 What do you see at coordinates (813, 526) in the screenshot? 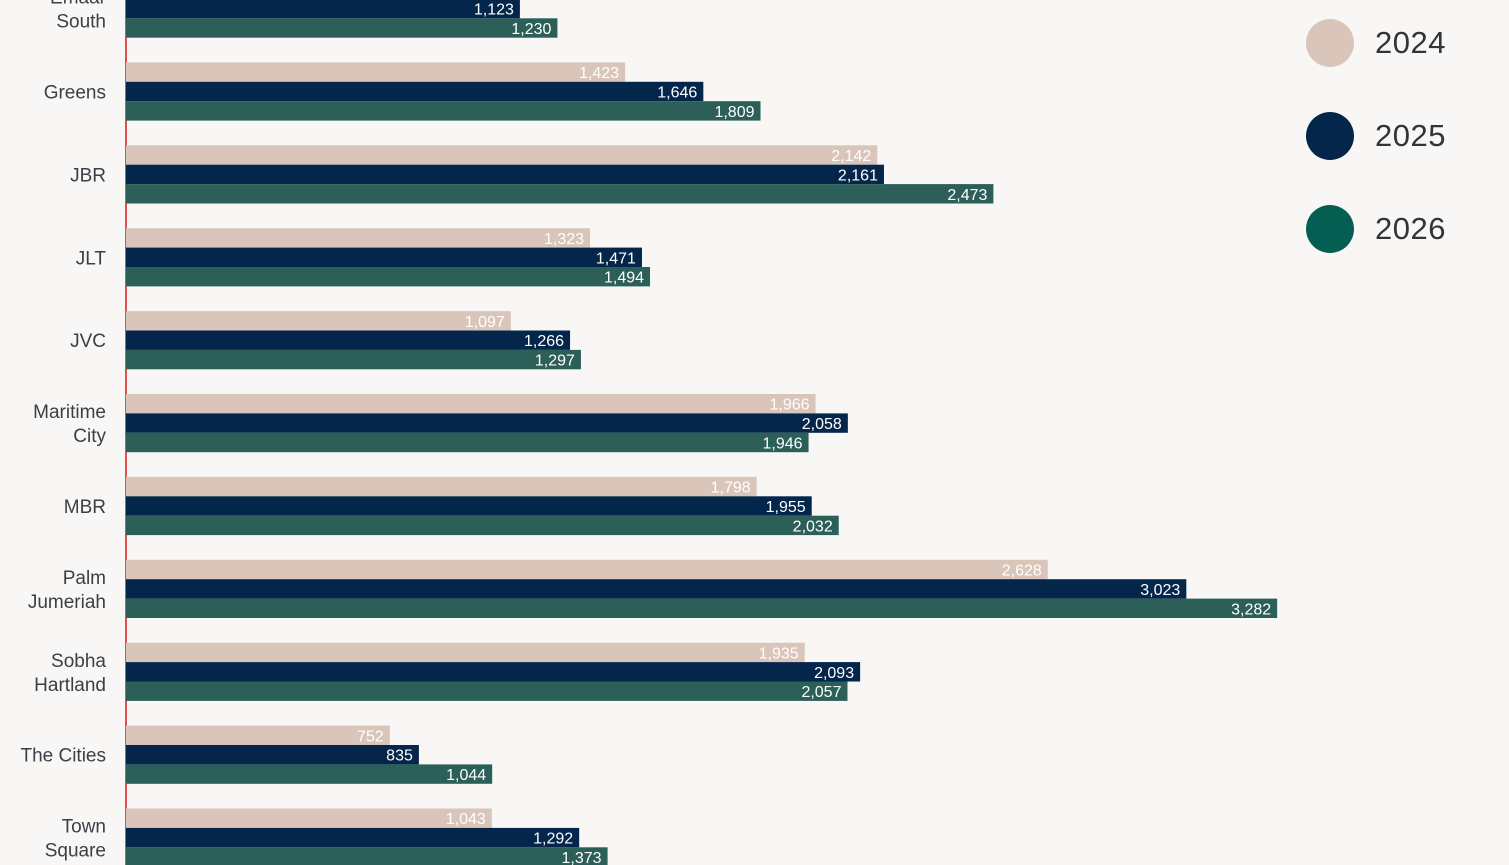
I see `data-label-2026: 2,032` at bounding box center [813, 526].